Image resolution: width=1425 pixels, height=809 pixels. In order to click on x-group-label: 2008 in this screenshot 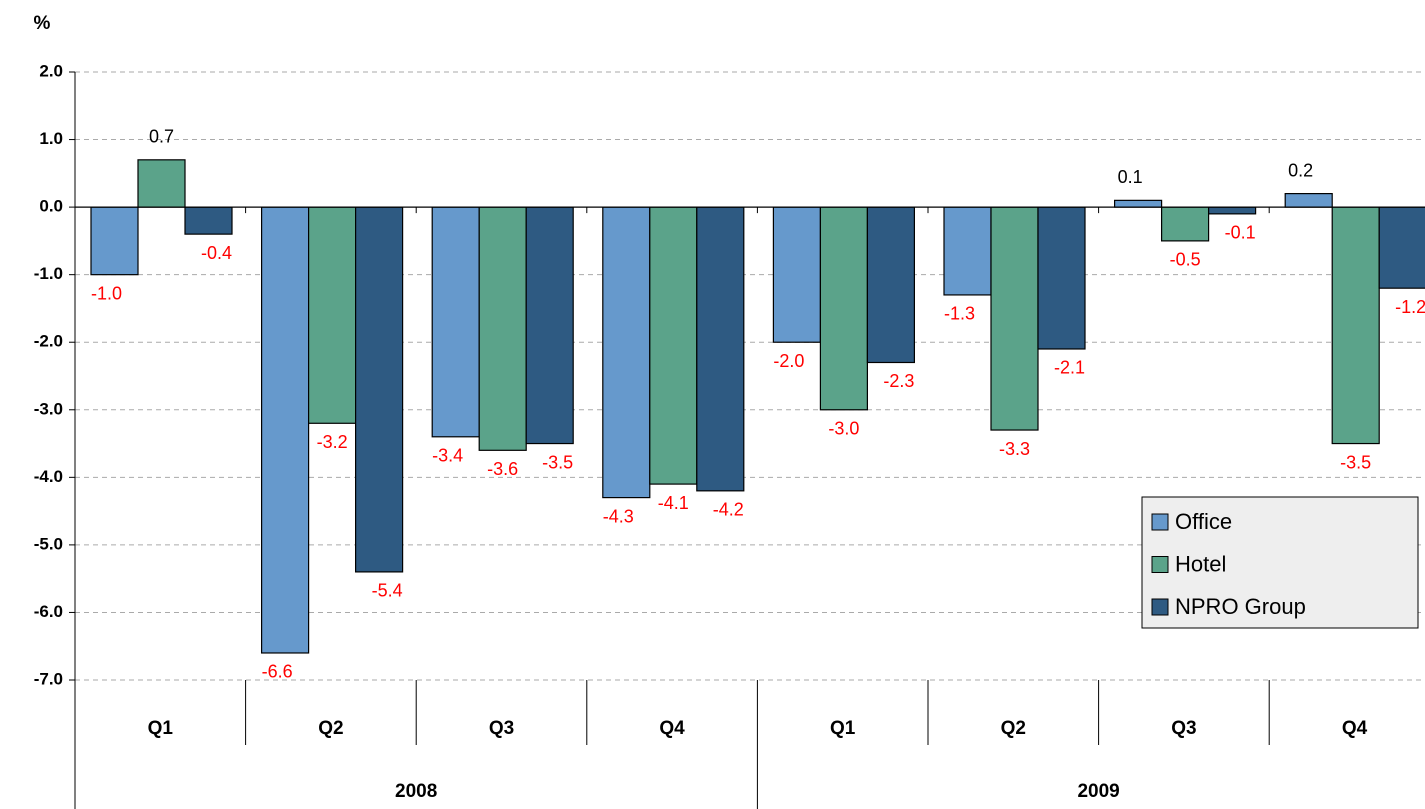, I will do `click(416, 791)`.